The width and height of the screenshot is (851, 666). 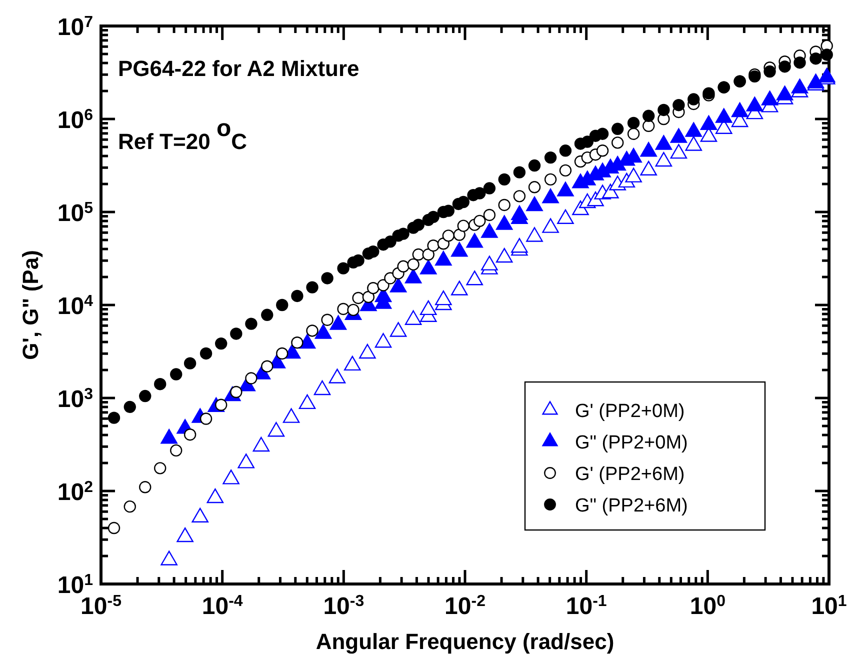 What do you see at coordinates (586, 606) in the screenshot?
I see `x-tick-label: 10$^{-1}$` at bounding box center [586, 606].